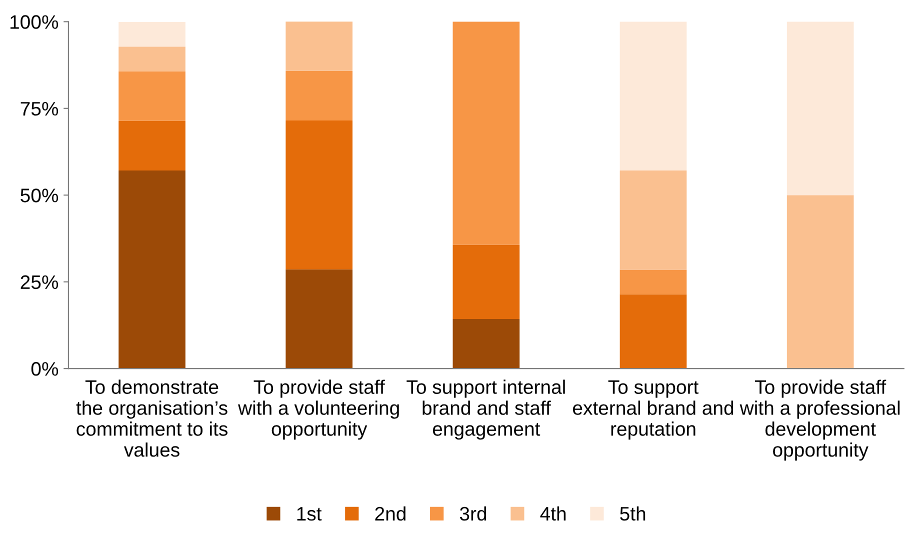 This screenshot has width=913, height=542. Describe the element at coordinates (34, 22) in the screenshot. I see `y-tick-label: 100%` at that location.